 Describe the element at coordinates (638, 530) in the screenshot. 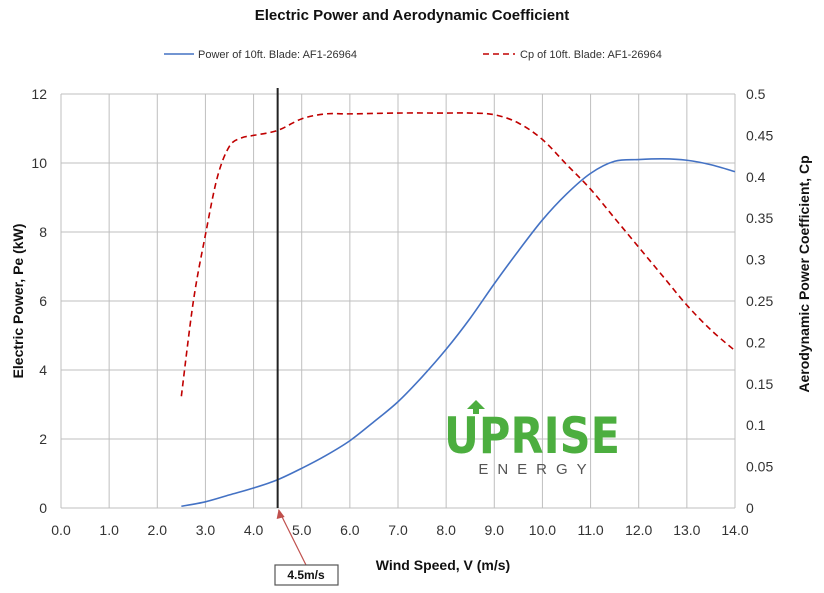

I see `x-tick-label-12: 12.0` at that location.